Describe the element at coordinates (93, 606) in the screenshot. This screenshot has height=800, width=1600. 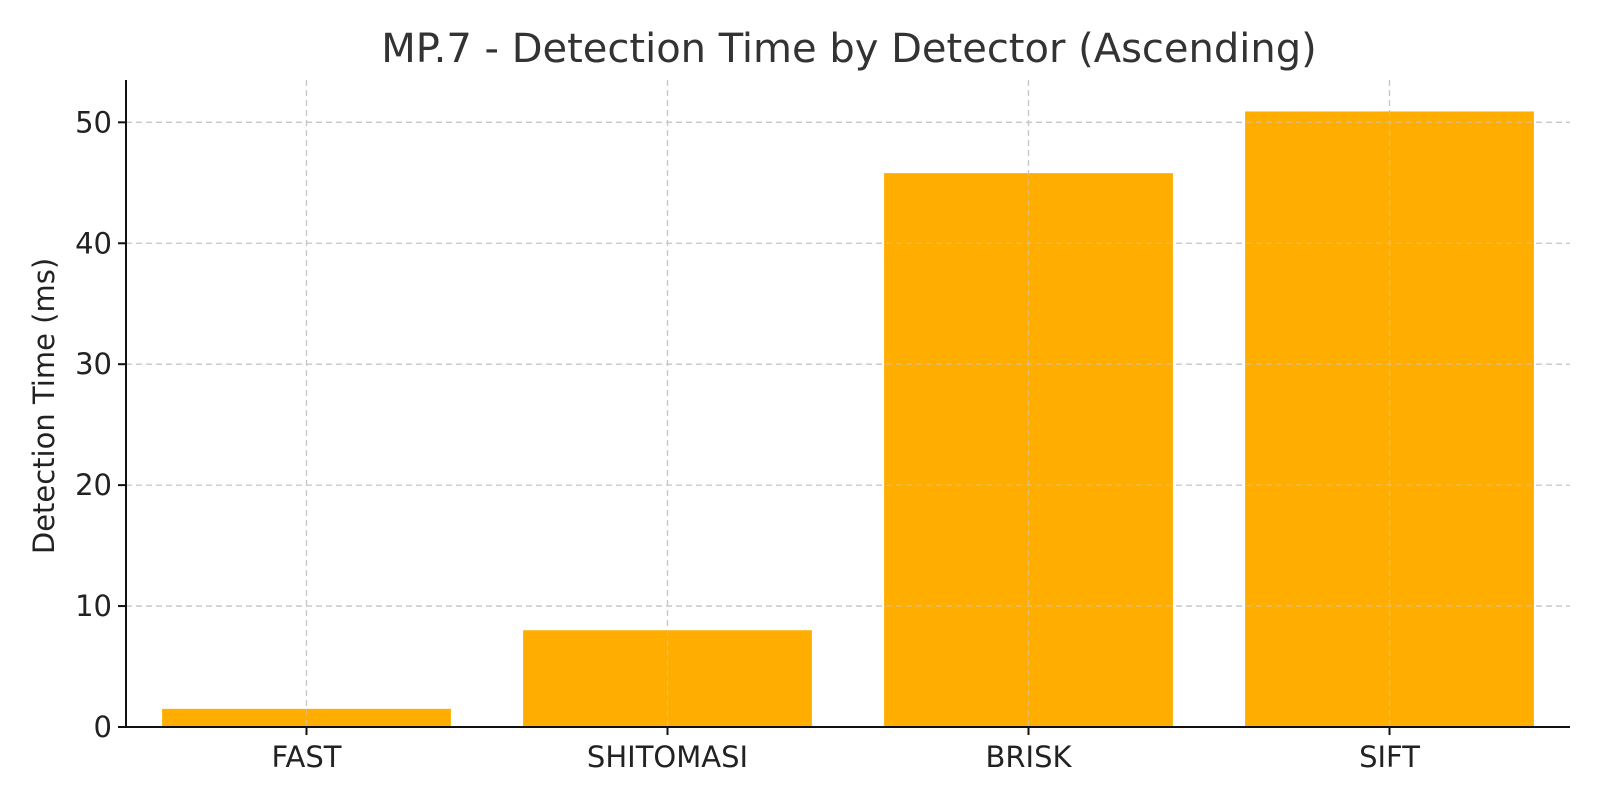
I see `y-tick-label: 10` at that location.